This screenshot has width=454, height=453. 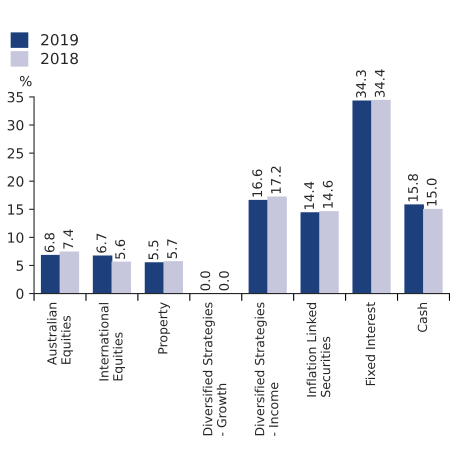 What do you see at coordinates (111, 341) in the screenshot?
I see `x-tick-label: International Equities` at bounding box center [111, 341].